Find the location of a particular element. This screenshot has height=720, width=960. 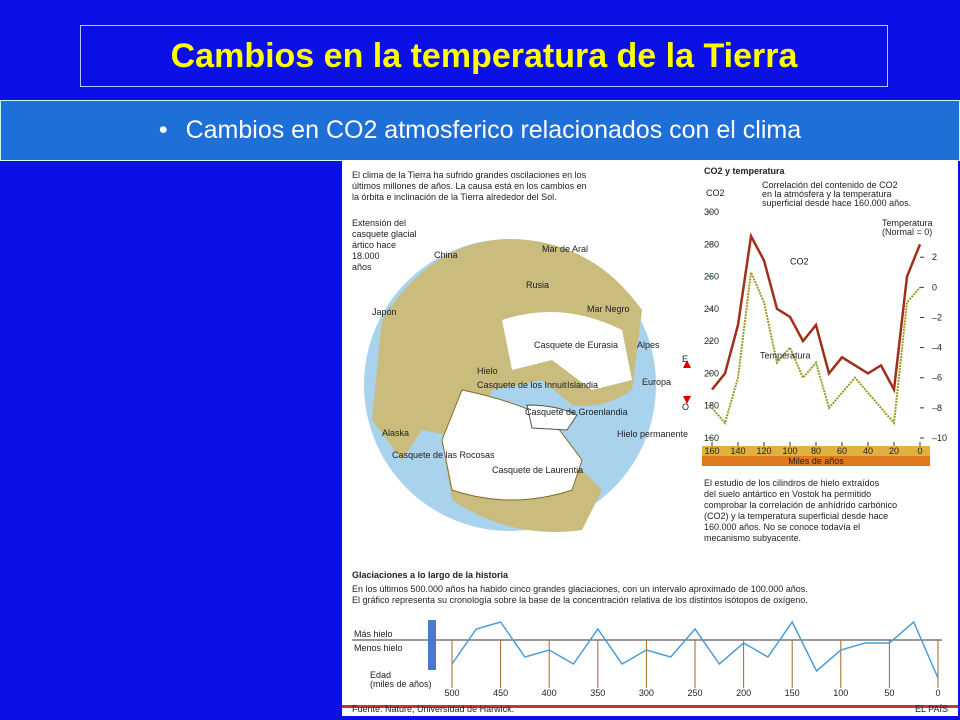

x-tick-label: 200 is located at coordinates (743, 693).